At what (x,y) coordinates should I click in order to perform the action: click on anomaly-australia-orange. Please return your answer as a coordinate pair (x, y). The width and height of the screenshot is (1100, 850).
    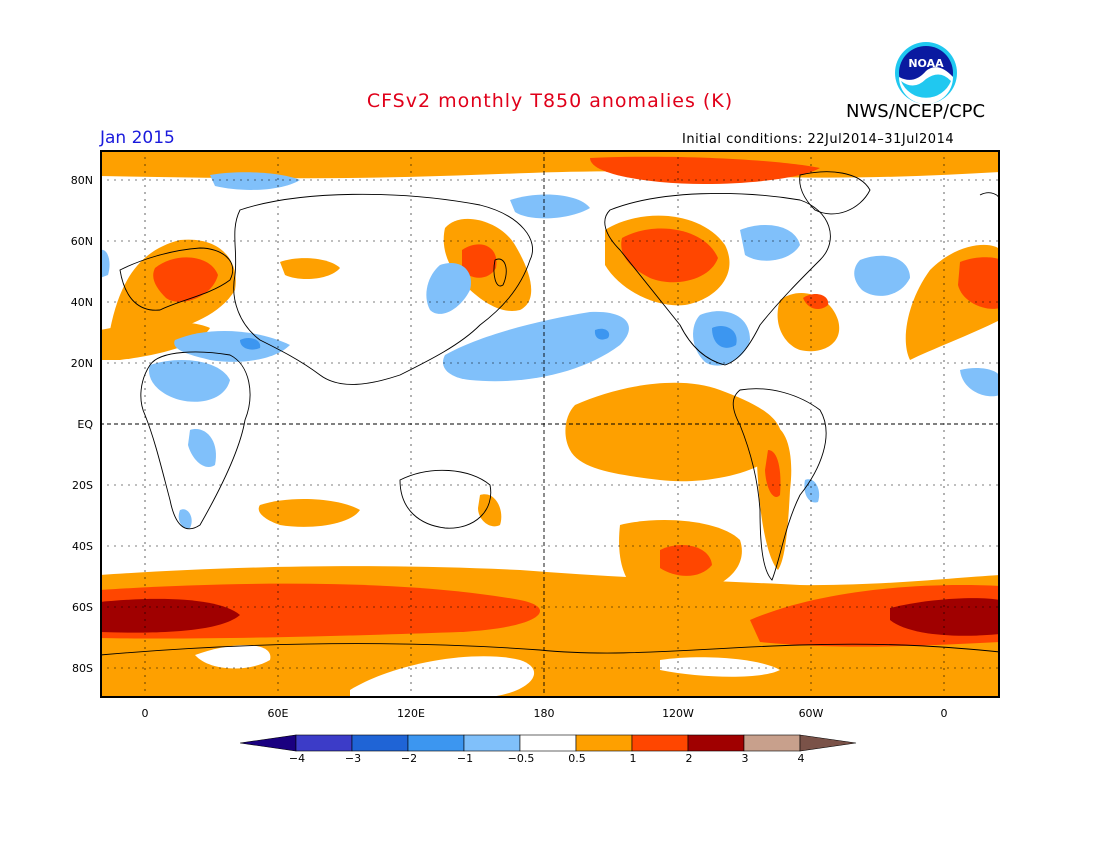
    Looking at the image, I should click on (490, 510).